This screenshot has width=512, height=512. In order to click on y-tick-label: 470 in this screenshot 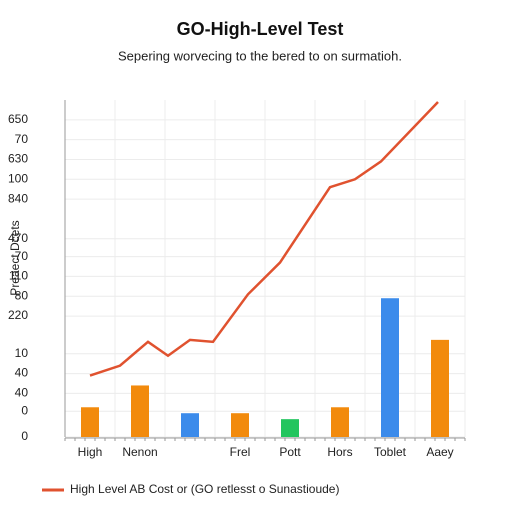, I will do `click(18, 238)`.